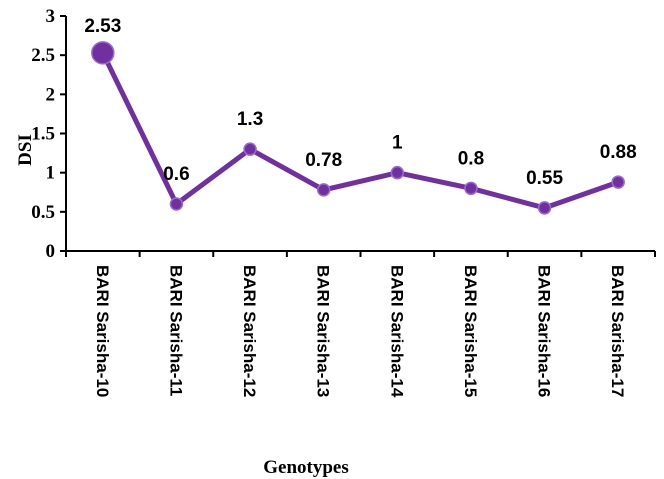 The width and height of the screenshot is (664, 479). What do you see at coordinates (471, 158) in the screenshot?
I see `data-label: 0.8` at bounding box center [471, 158].